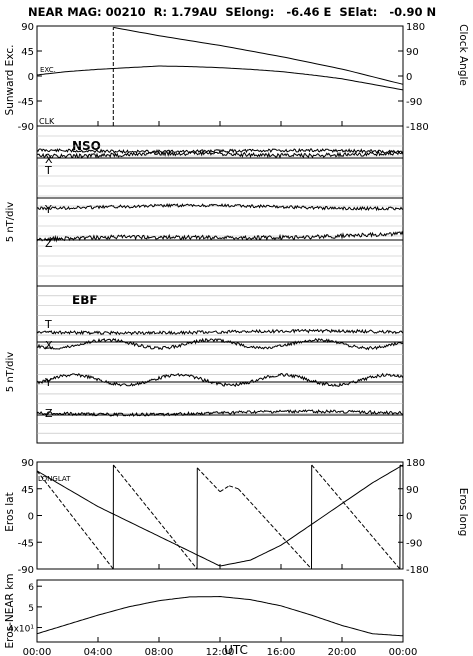  What do you see at coordinates (26, 543) in the screenshot?
I see `eros-lat-tick-label: -45` at bounding box center [26, 543].